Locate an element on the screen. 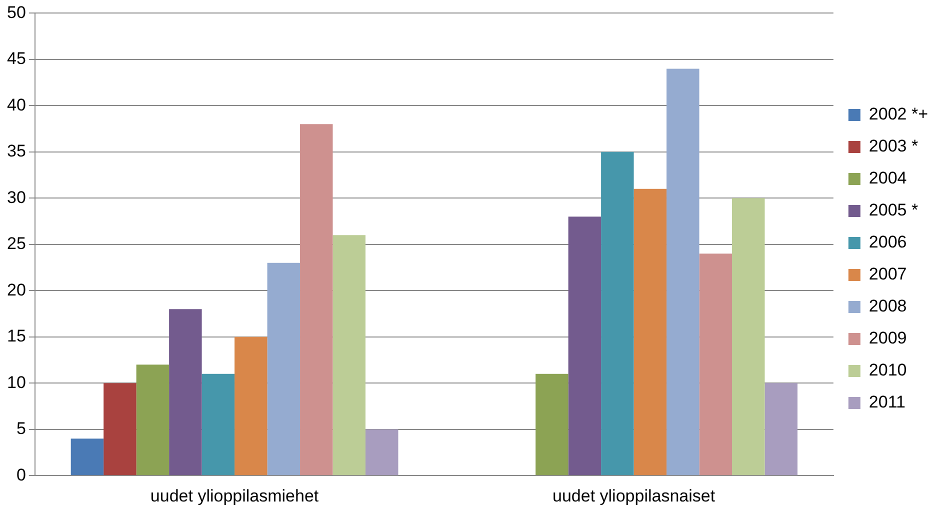 The height and width of the screenshot is (514, 944). legend-label: 2010 is located at coordinates (887, 370).